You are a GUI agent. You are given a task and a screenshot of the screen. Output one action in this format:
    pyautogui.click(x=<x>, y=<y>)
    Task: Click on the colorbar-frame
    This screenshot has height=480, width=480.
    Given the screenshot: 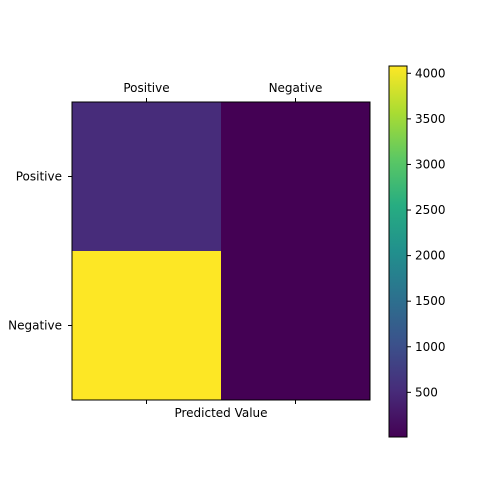 What is the action you would take?
    pyautogui.click(x=398, y=251)
    